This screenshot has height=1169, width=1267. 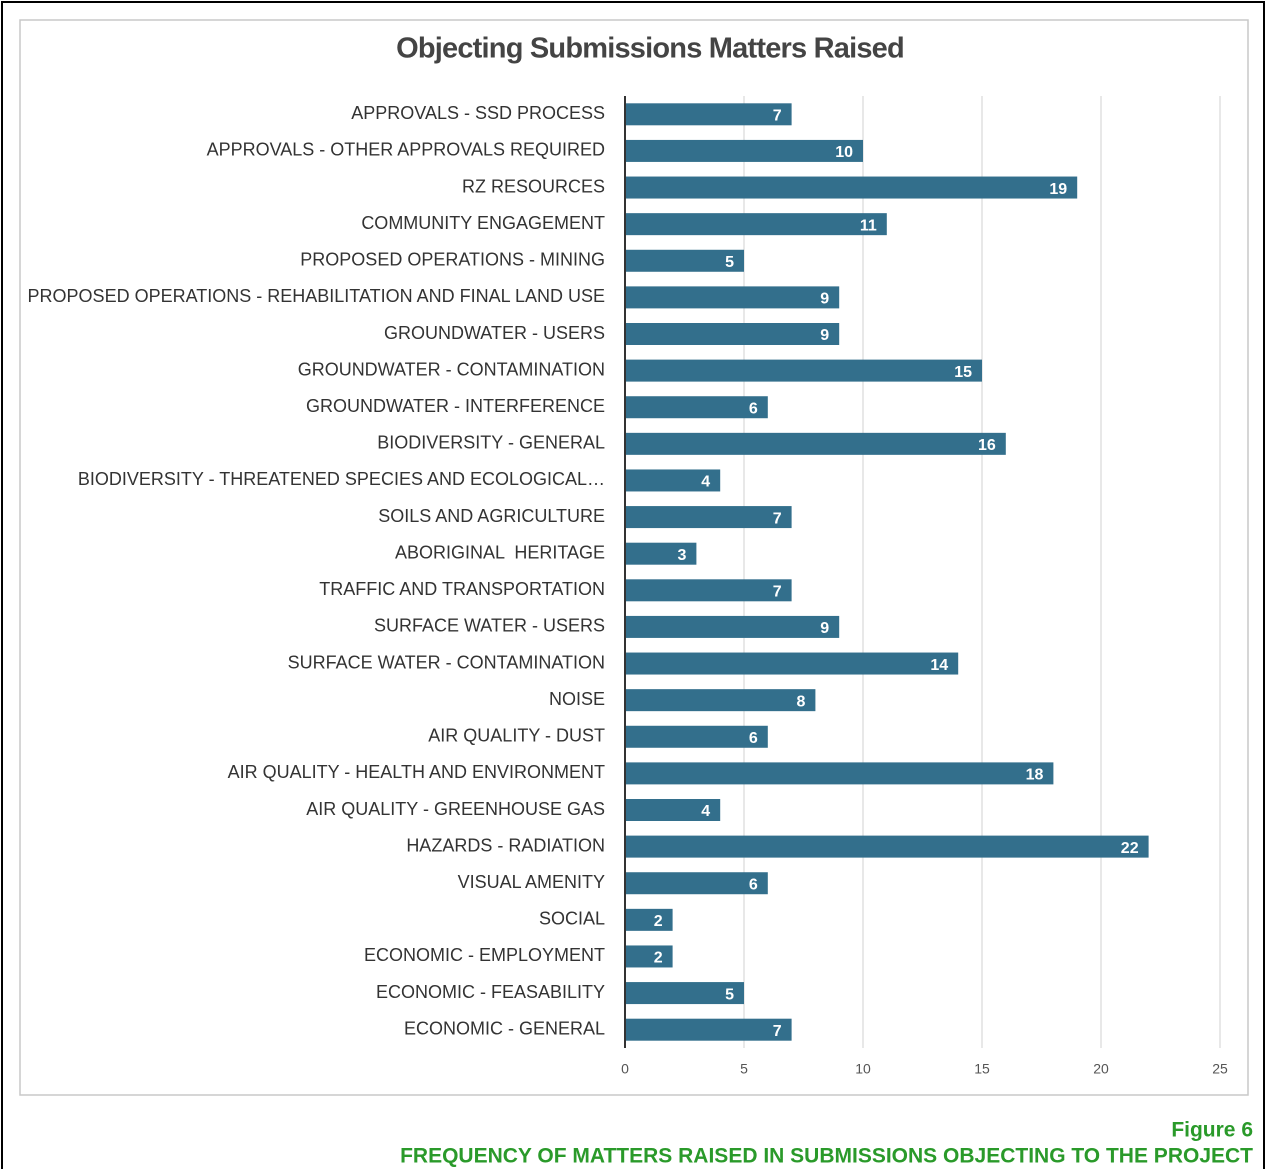 I want to click on y-category-label: SURFACE WATER - CONTAMINATION, so click(x=446, y=662).